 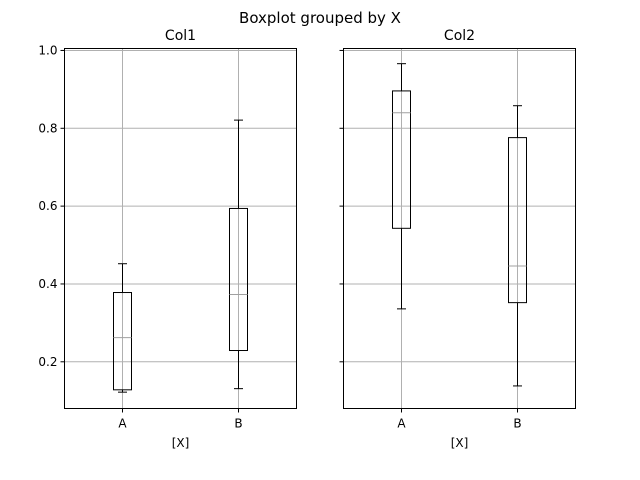 I want to click on y-tick-label: 0.6, so click(x=47, y=206).